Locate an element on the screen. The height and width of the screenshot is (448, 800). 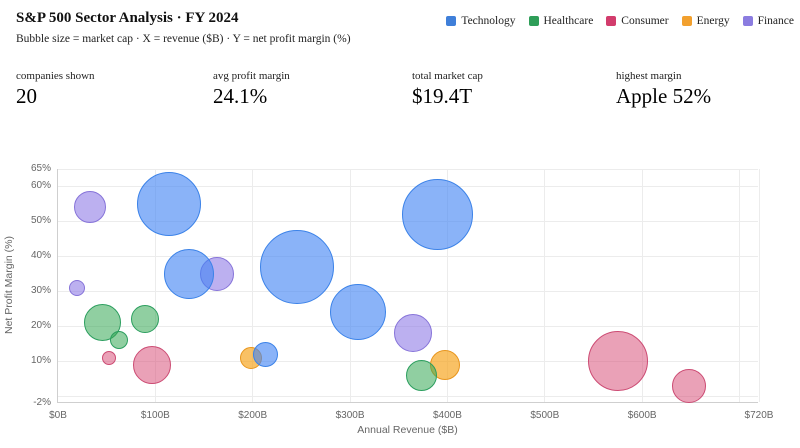
legend-item-finance: Finance is located at coordinates (768, 21).